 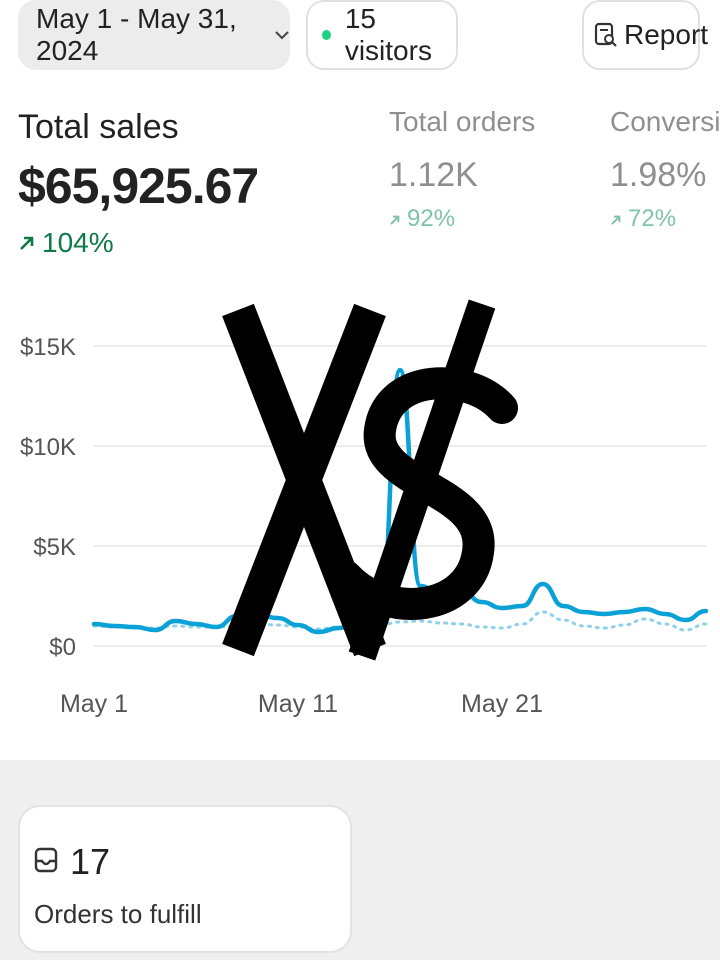 I want to click on conversion-change-value: 72%, so click(x=652, y=218).